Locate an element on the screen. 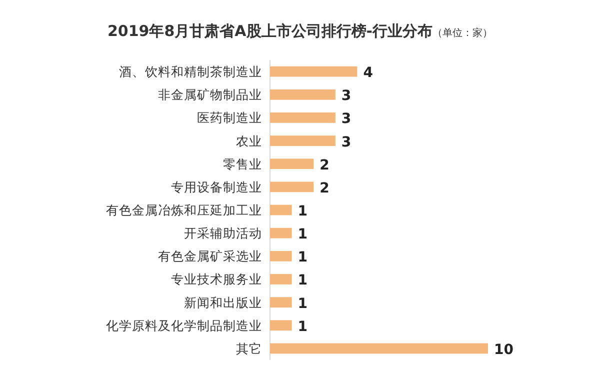  y-tick-label: 有色金属矿采选业 is located at coordinates (210, 256).